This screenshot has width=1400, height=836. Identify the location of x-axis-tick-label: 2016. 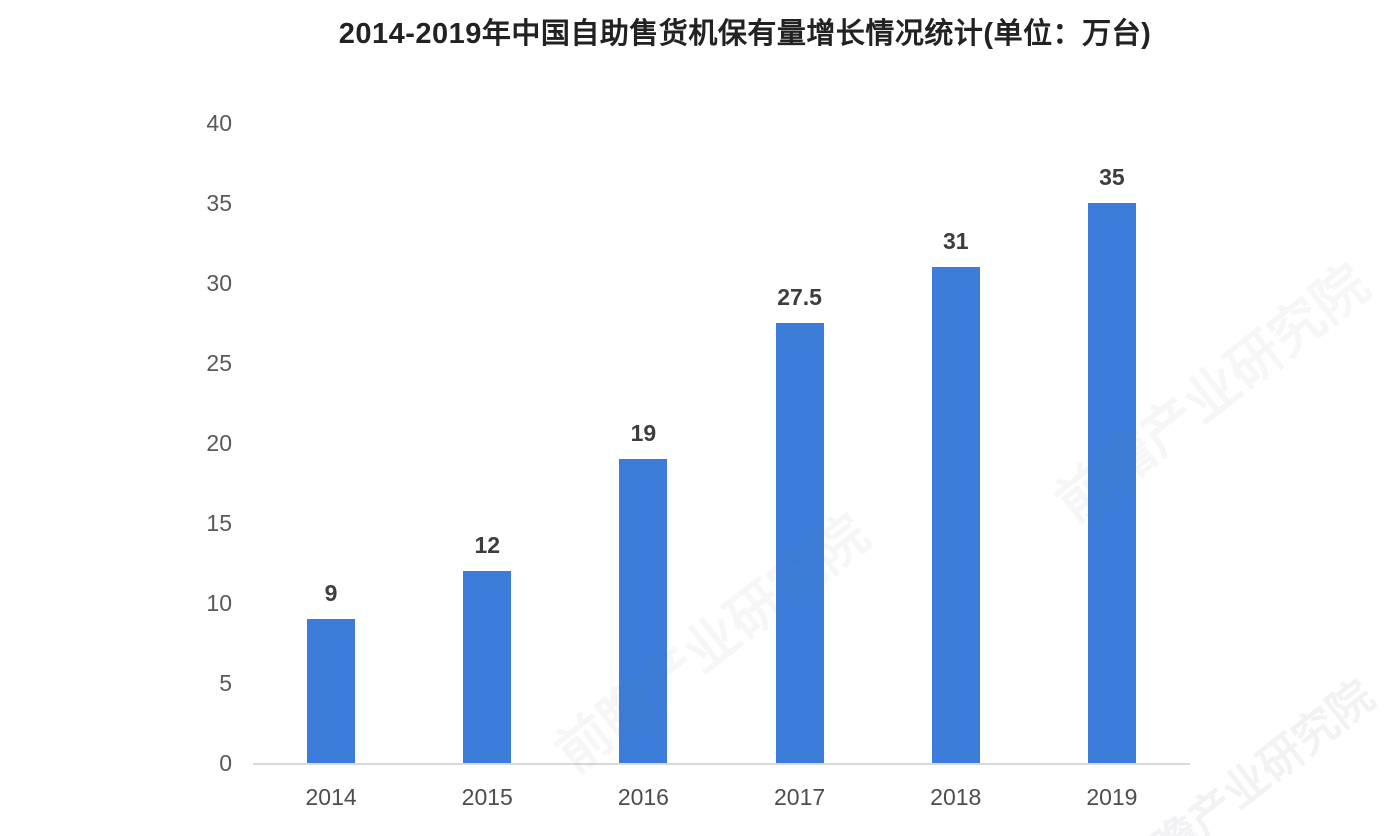
(643, 797).